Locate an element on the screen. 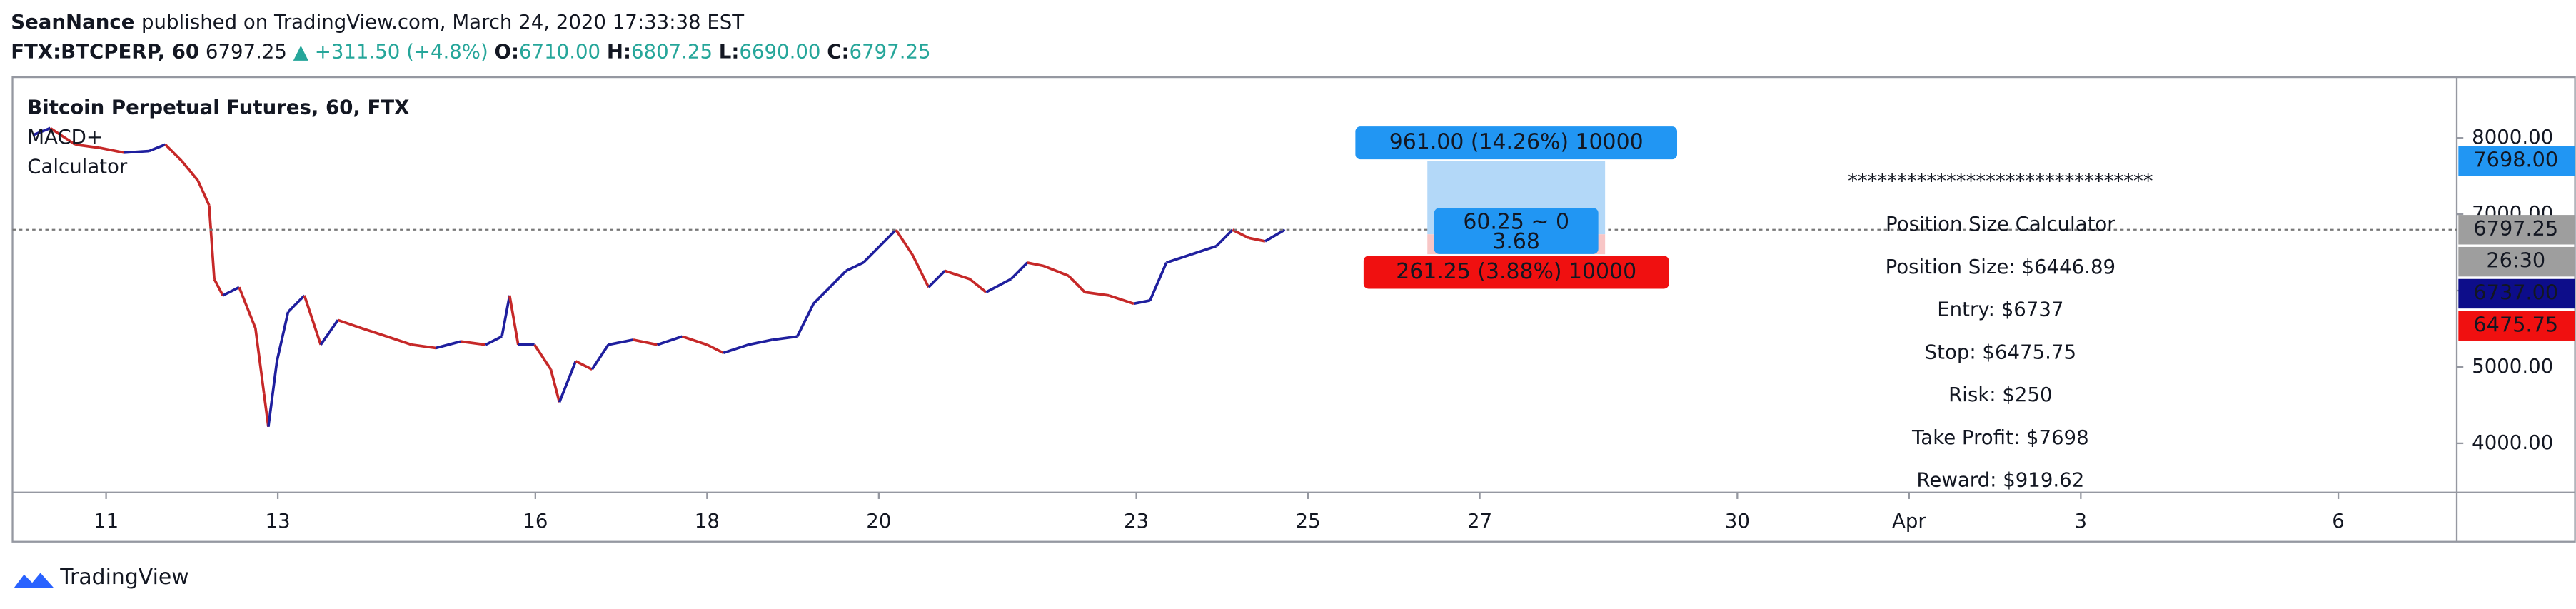 The width and height of the screenshot is (2576, 609). y-tick-label: 4000.00 is located at coordinates (2512, 442).